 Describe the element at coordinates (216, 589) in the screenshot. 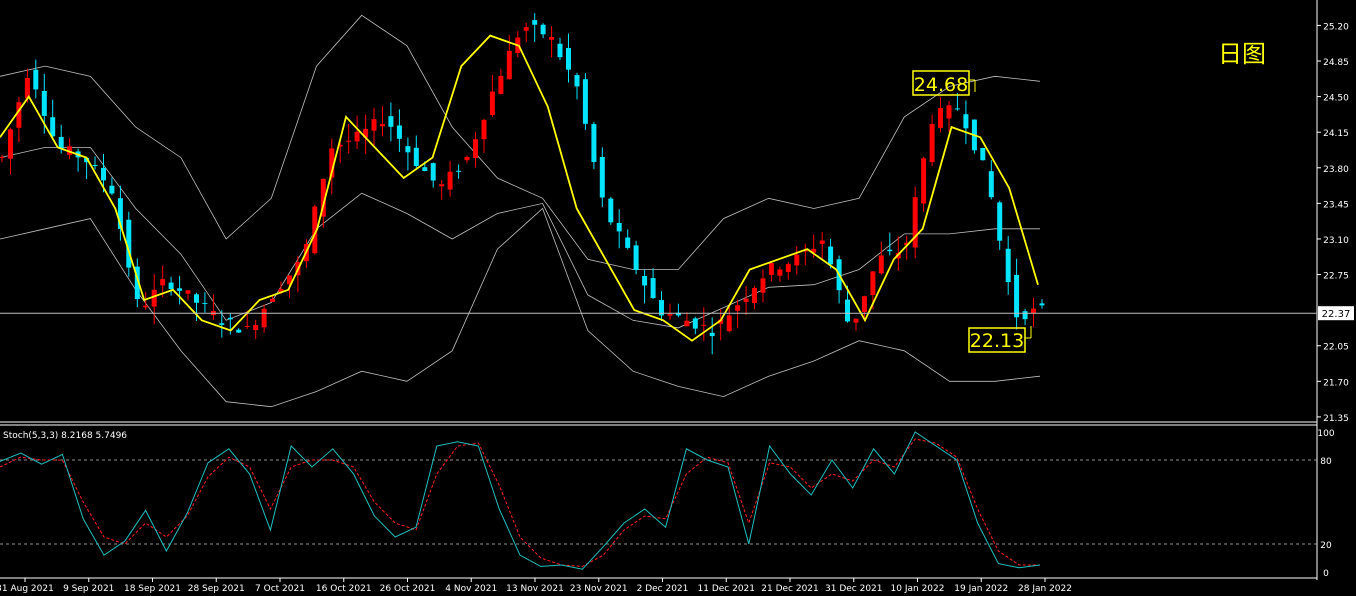

I see `time-tick-label: 28 Sep 2021` at that location.